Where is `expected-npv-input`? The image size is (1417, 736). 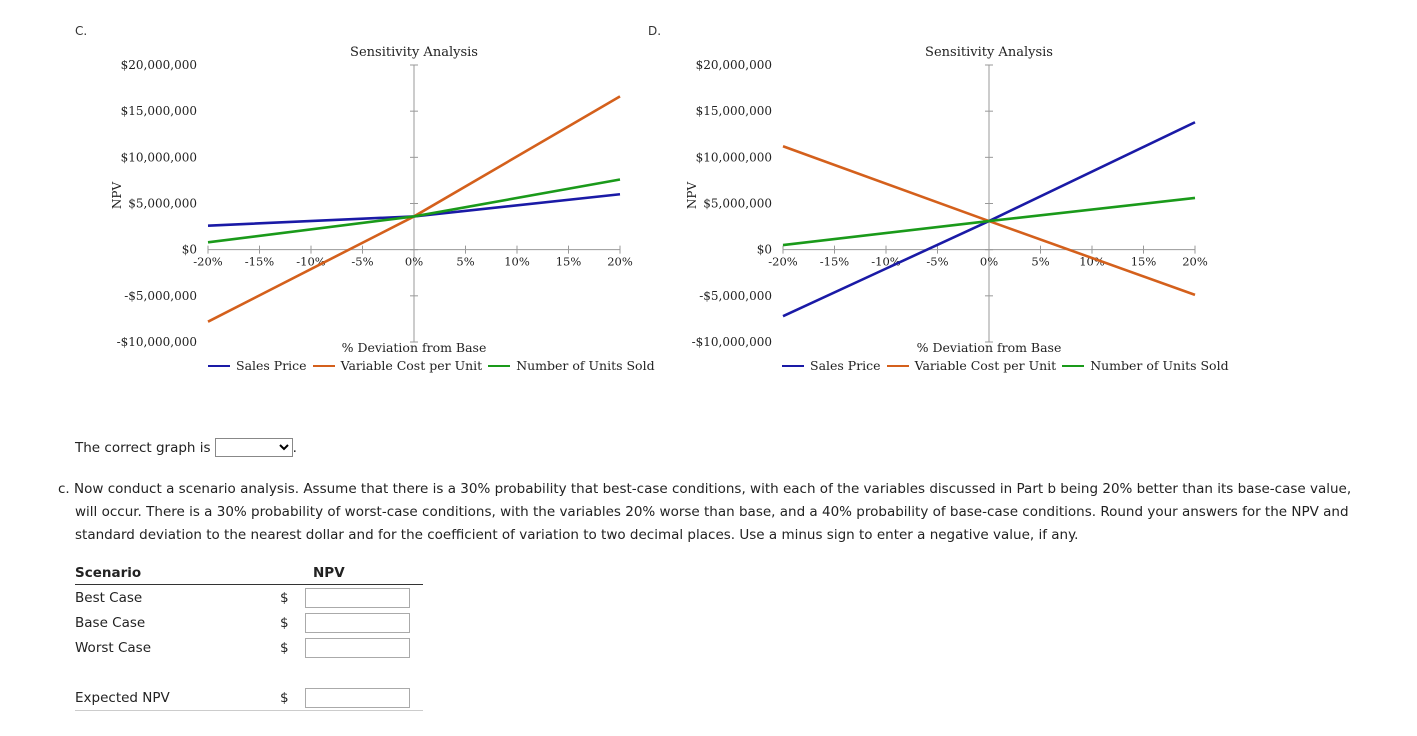
expected-npv-input is located at coordinates (357, 697).